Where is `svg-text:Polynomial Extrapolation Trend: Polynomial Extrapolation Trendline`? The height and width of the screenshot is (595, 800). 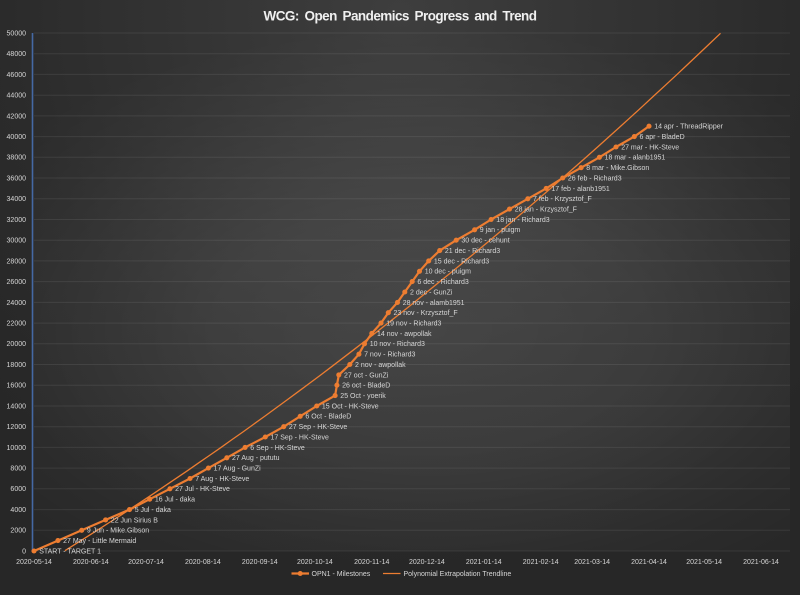 svg-text:Polynomial Extrapolation Trend: Polynomial Extrapolation Trendline is located at coordinates (458, 574).